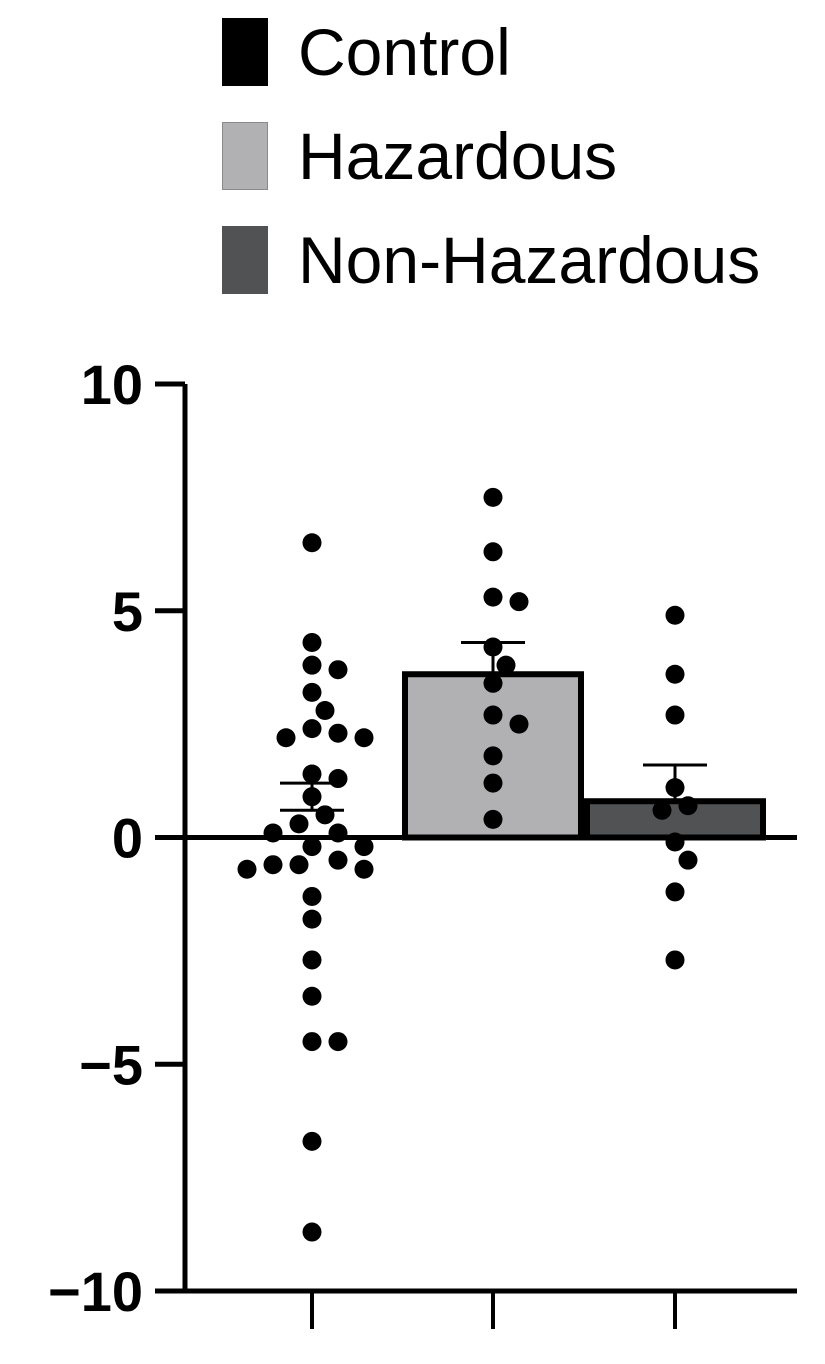  Describe the element at coordinates (529, 260) in the screenshot. I see `legend-label-non-hazardous: Non-Hazardous` at that location.